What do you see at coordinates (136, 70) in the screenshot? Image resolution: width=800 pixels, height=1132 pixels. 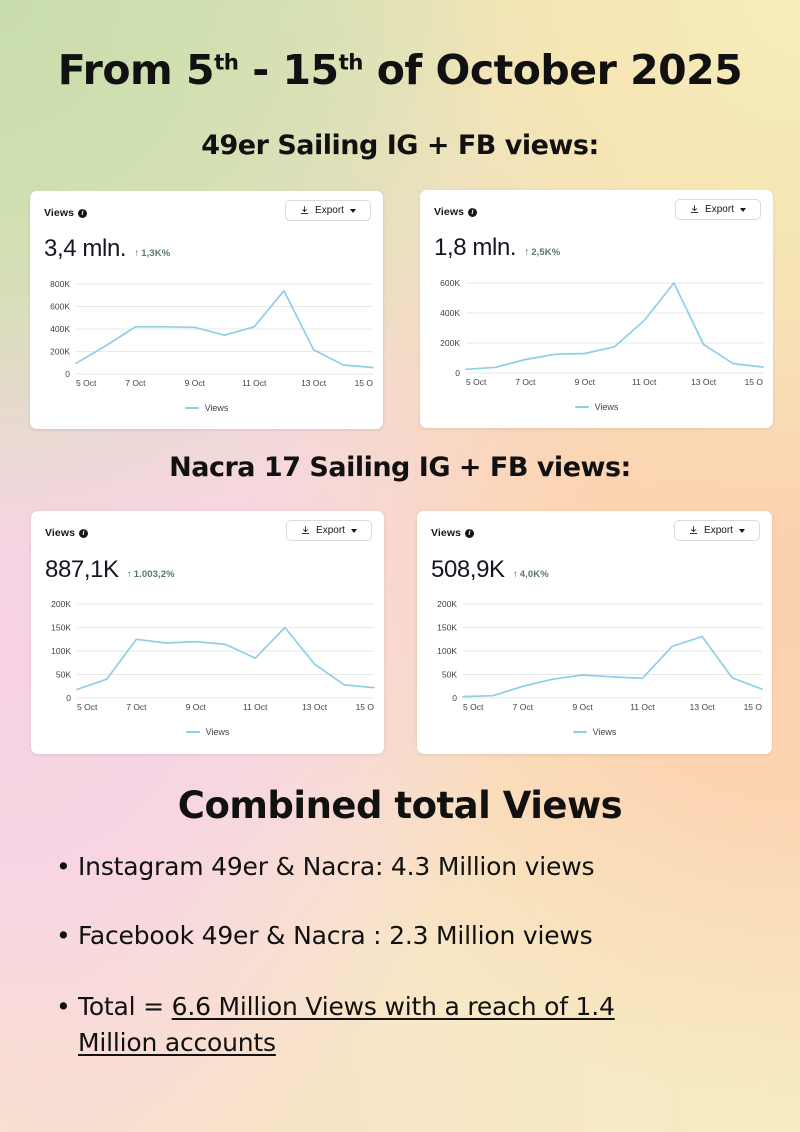 I see `page-title-prefix: From 5` at bounding box center [136, 70].